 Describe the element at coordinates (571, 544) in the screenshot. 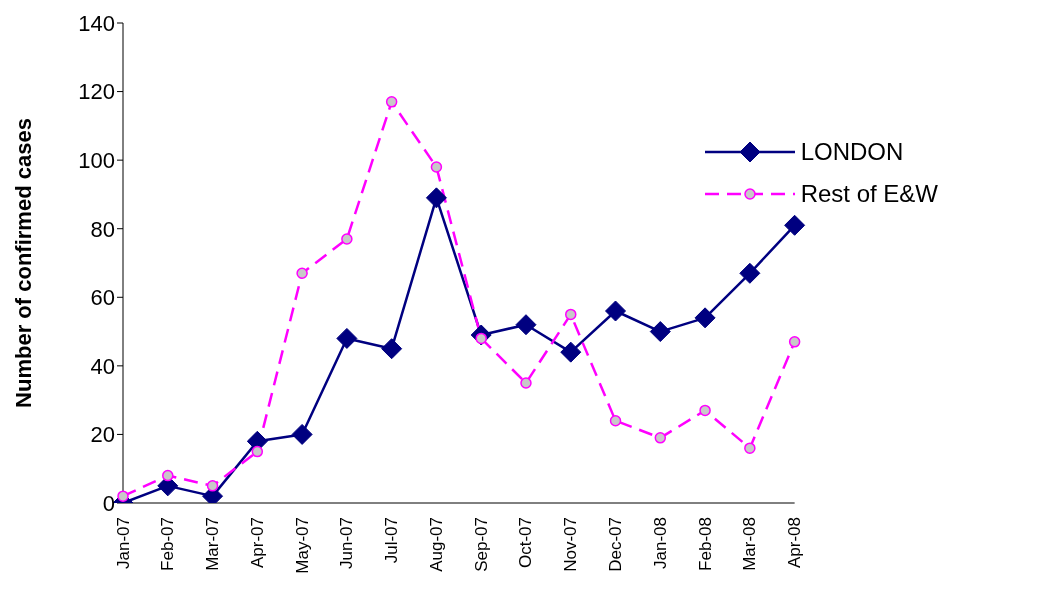

I see `x-tick-label: Nov-07` at that location.